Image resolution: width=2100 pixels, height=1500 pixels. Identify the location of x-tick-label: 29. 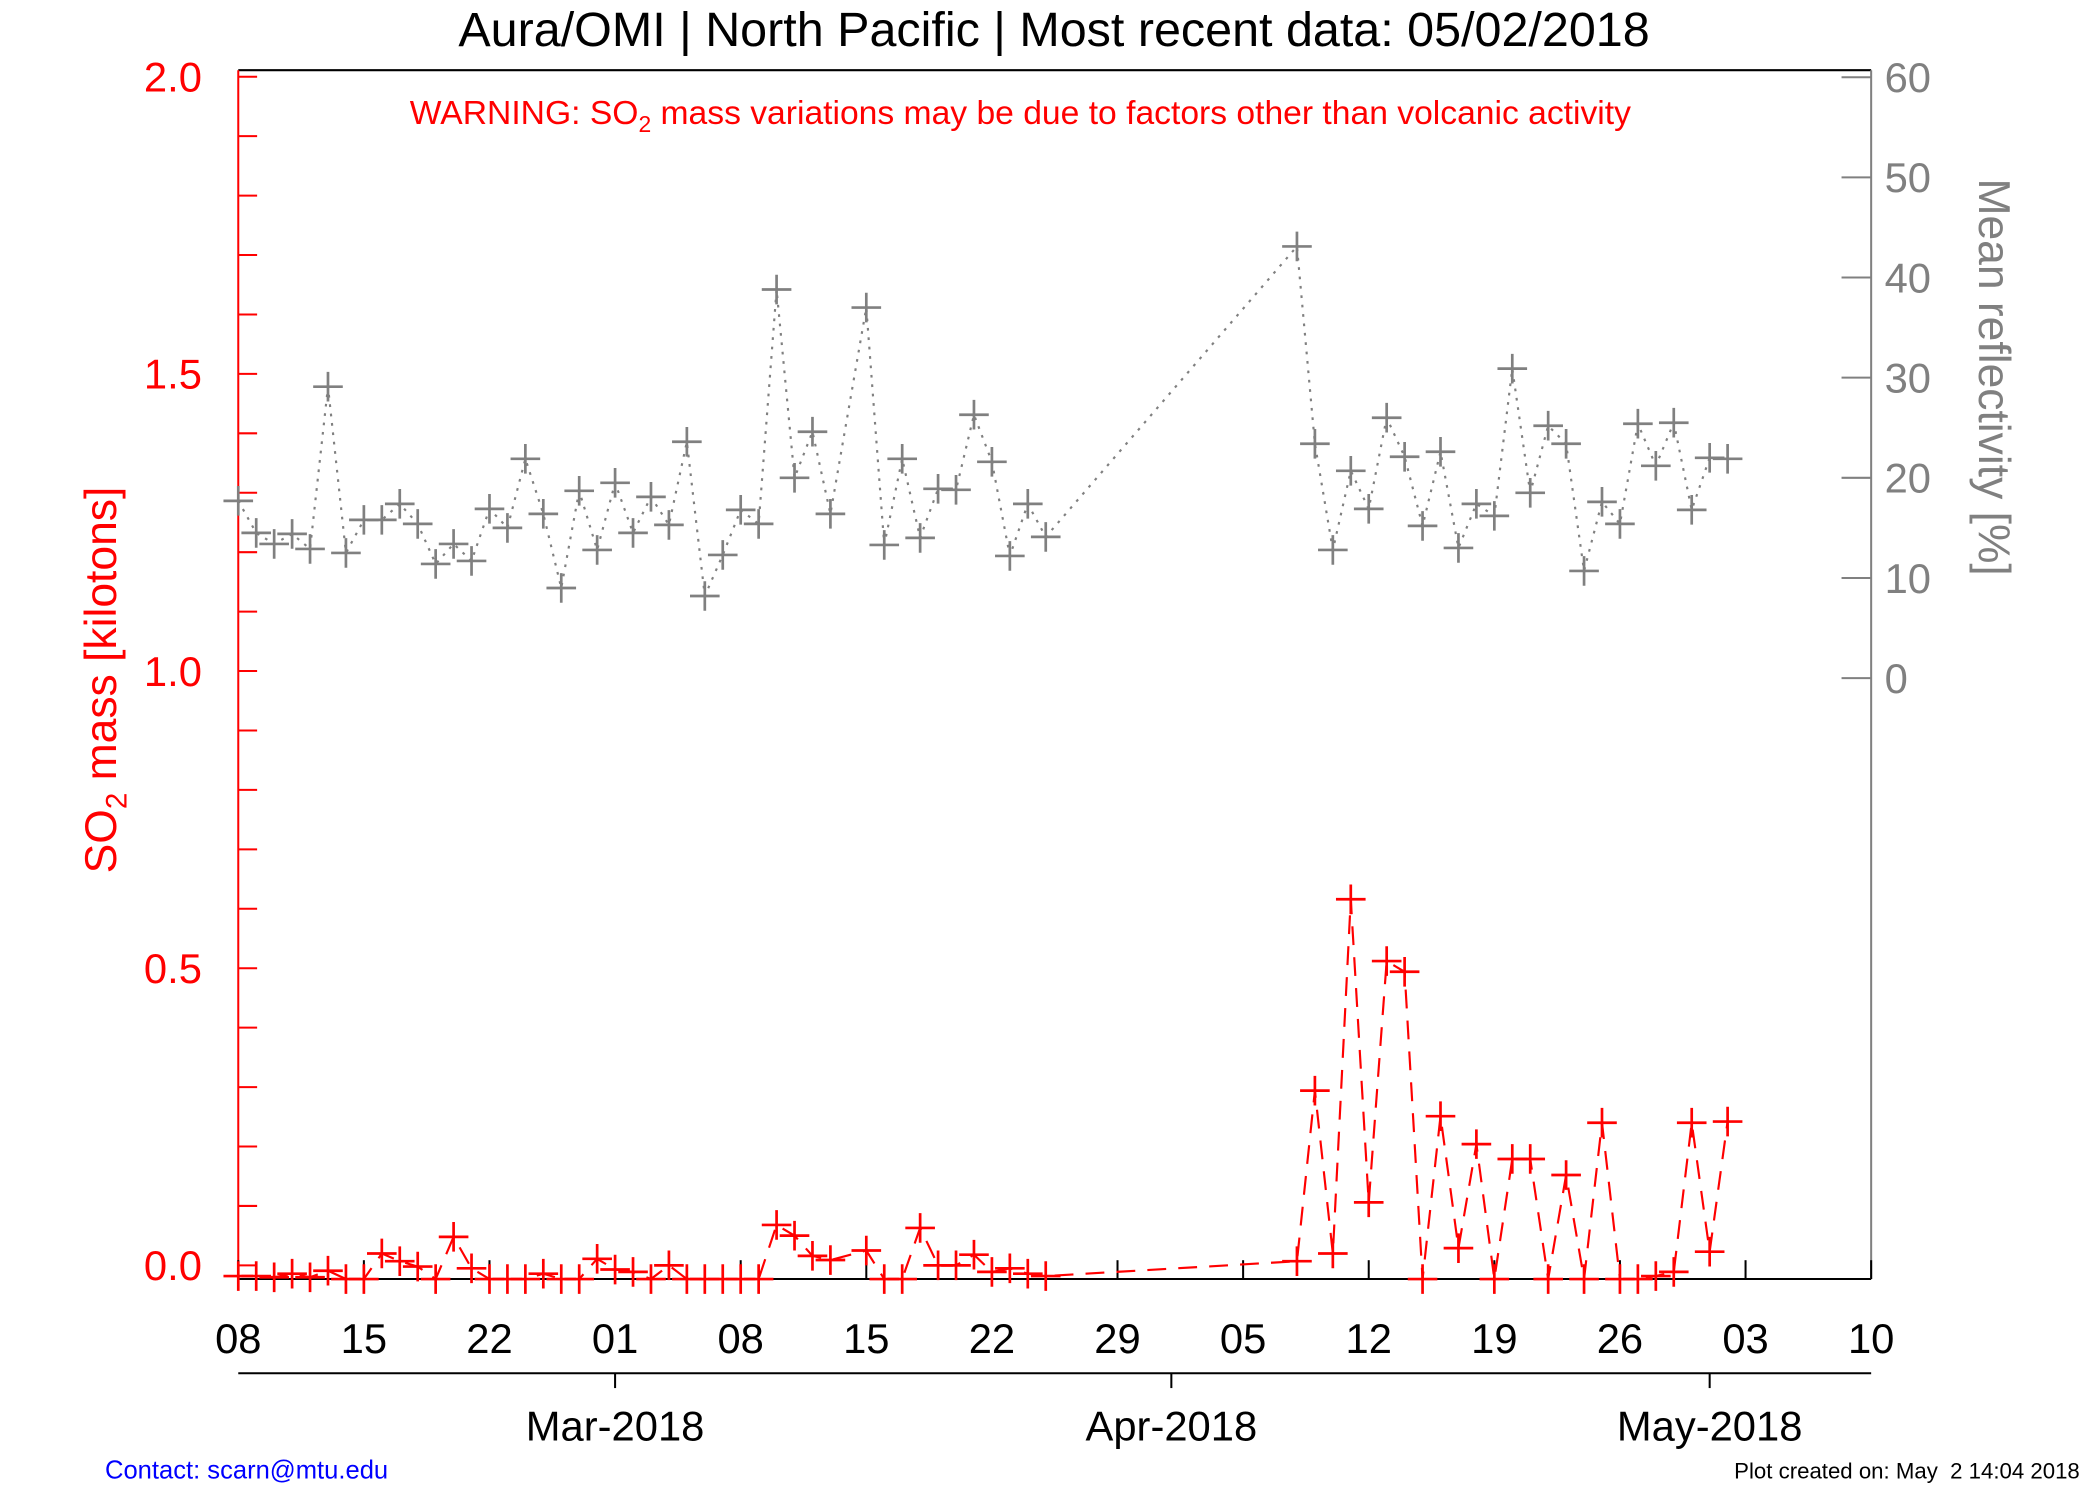
(1117, 1338).